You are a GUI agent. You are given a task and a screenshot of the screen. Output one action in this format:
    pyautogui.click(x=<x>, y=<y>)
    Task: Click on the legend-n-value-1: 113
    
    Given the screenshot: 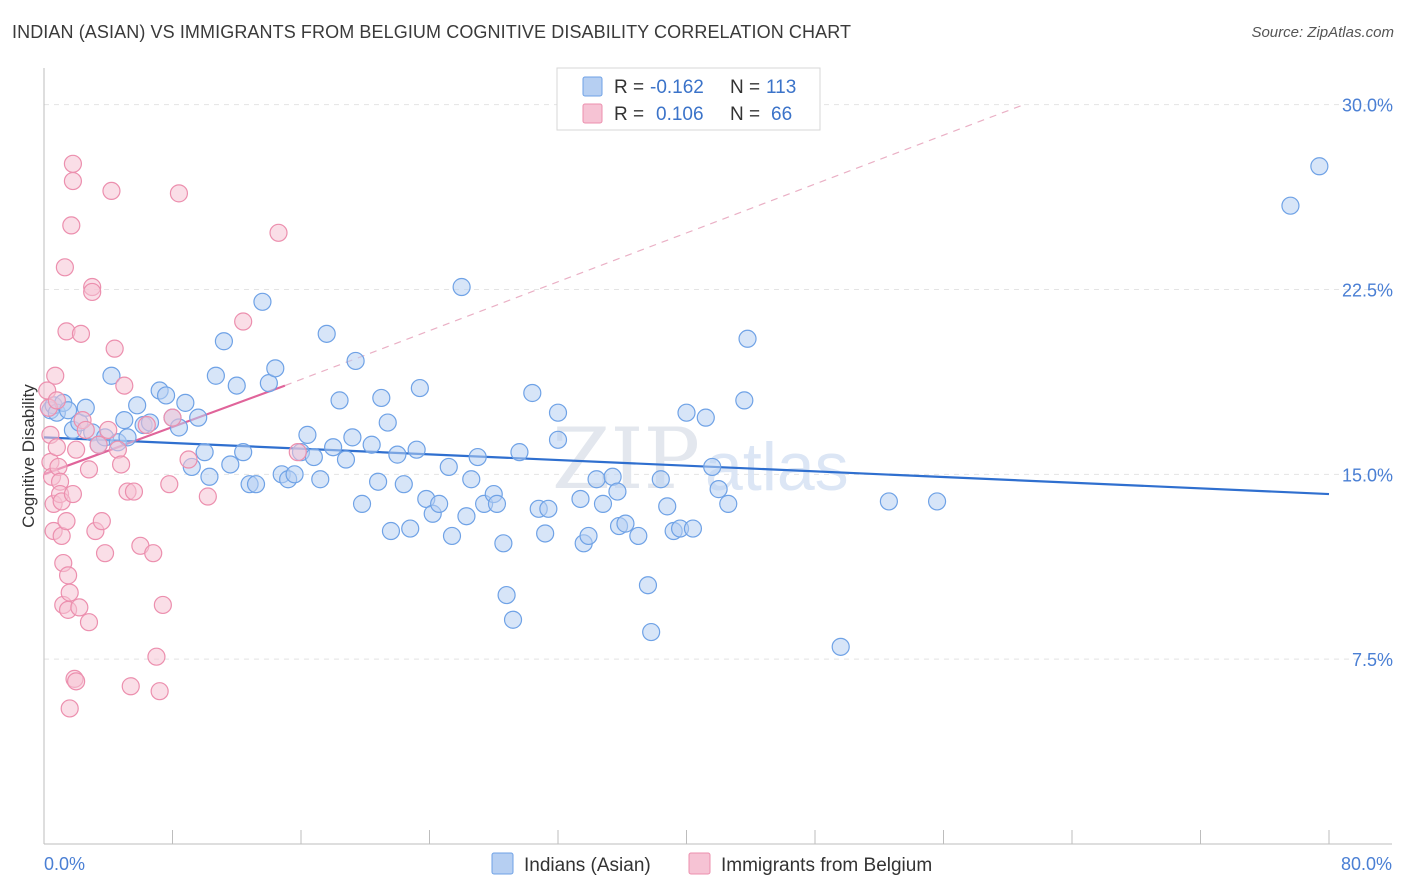 What is the action you would take?
    pyautogui.click(x=781, y=87)
    